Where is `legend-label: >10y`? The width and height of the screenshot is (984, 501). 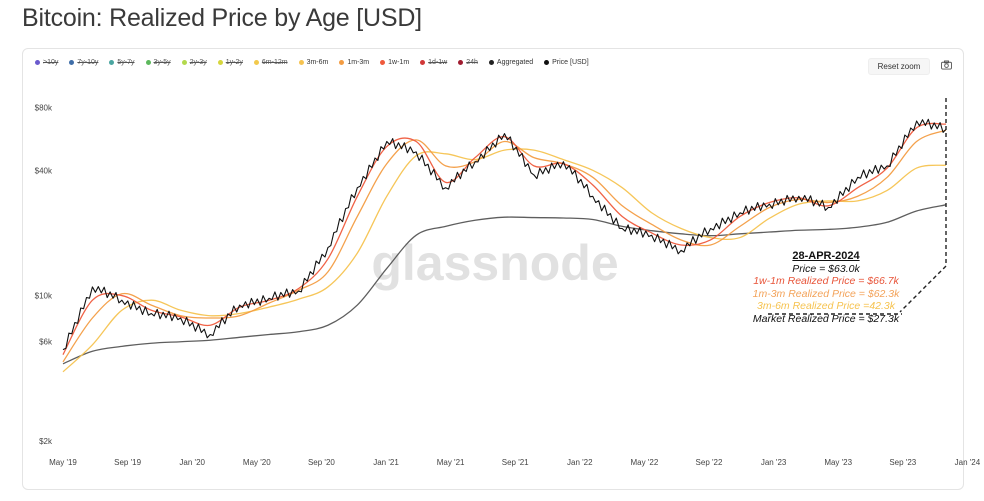 legend-label: >10y is located at coordinates (51, 62).